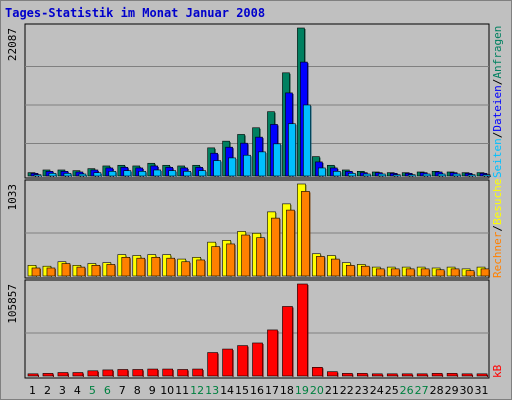 This screenshot has width=512, height=400. What do you see at coordinates (116, 174) in the screenshot?
I see `top-bar-seiten-6-shadow` at bounding box center [116, 174].